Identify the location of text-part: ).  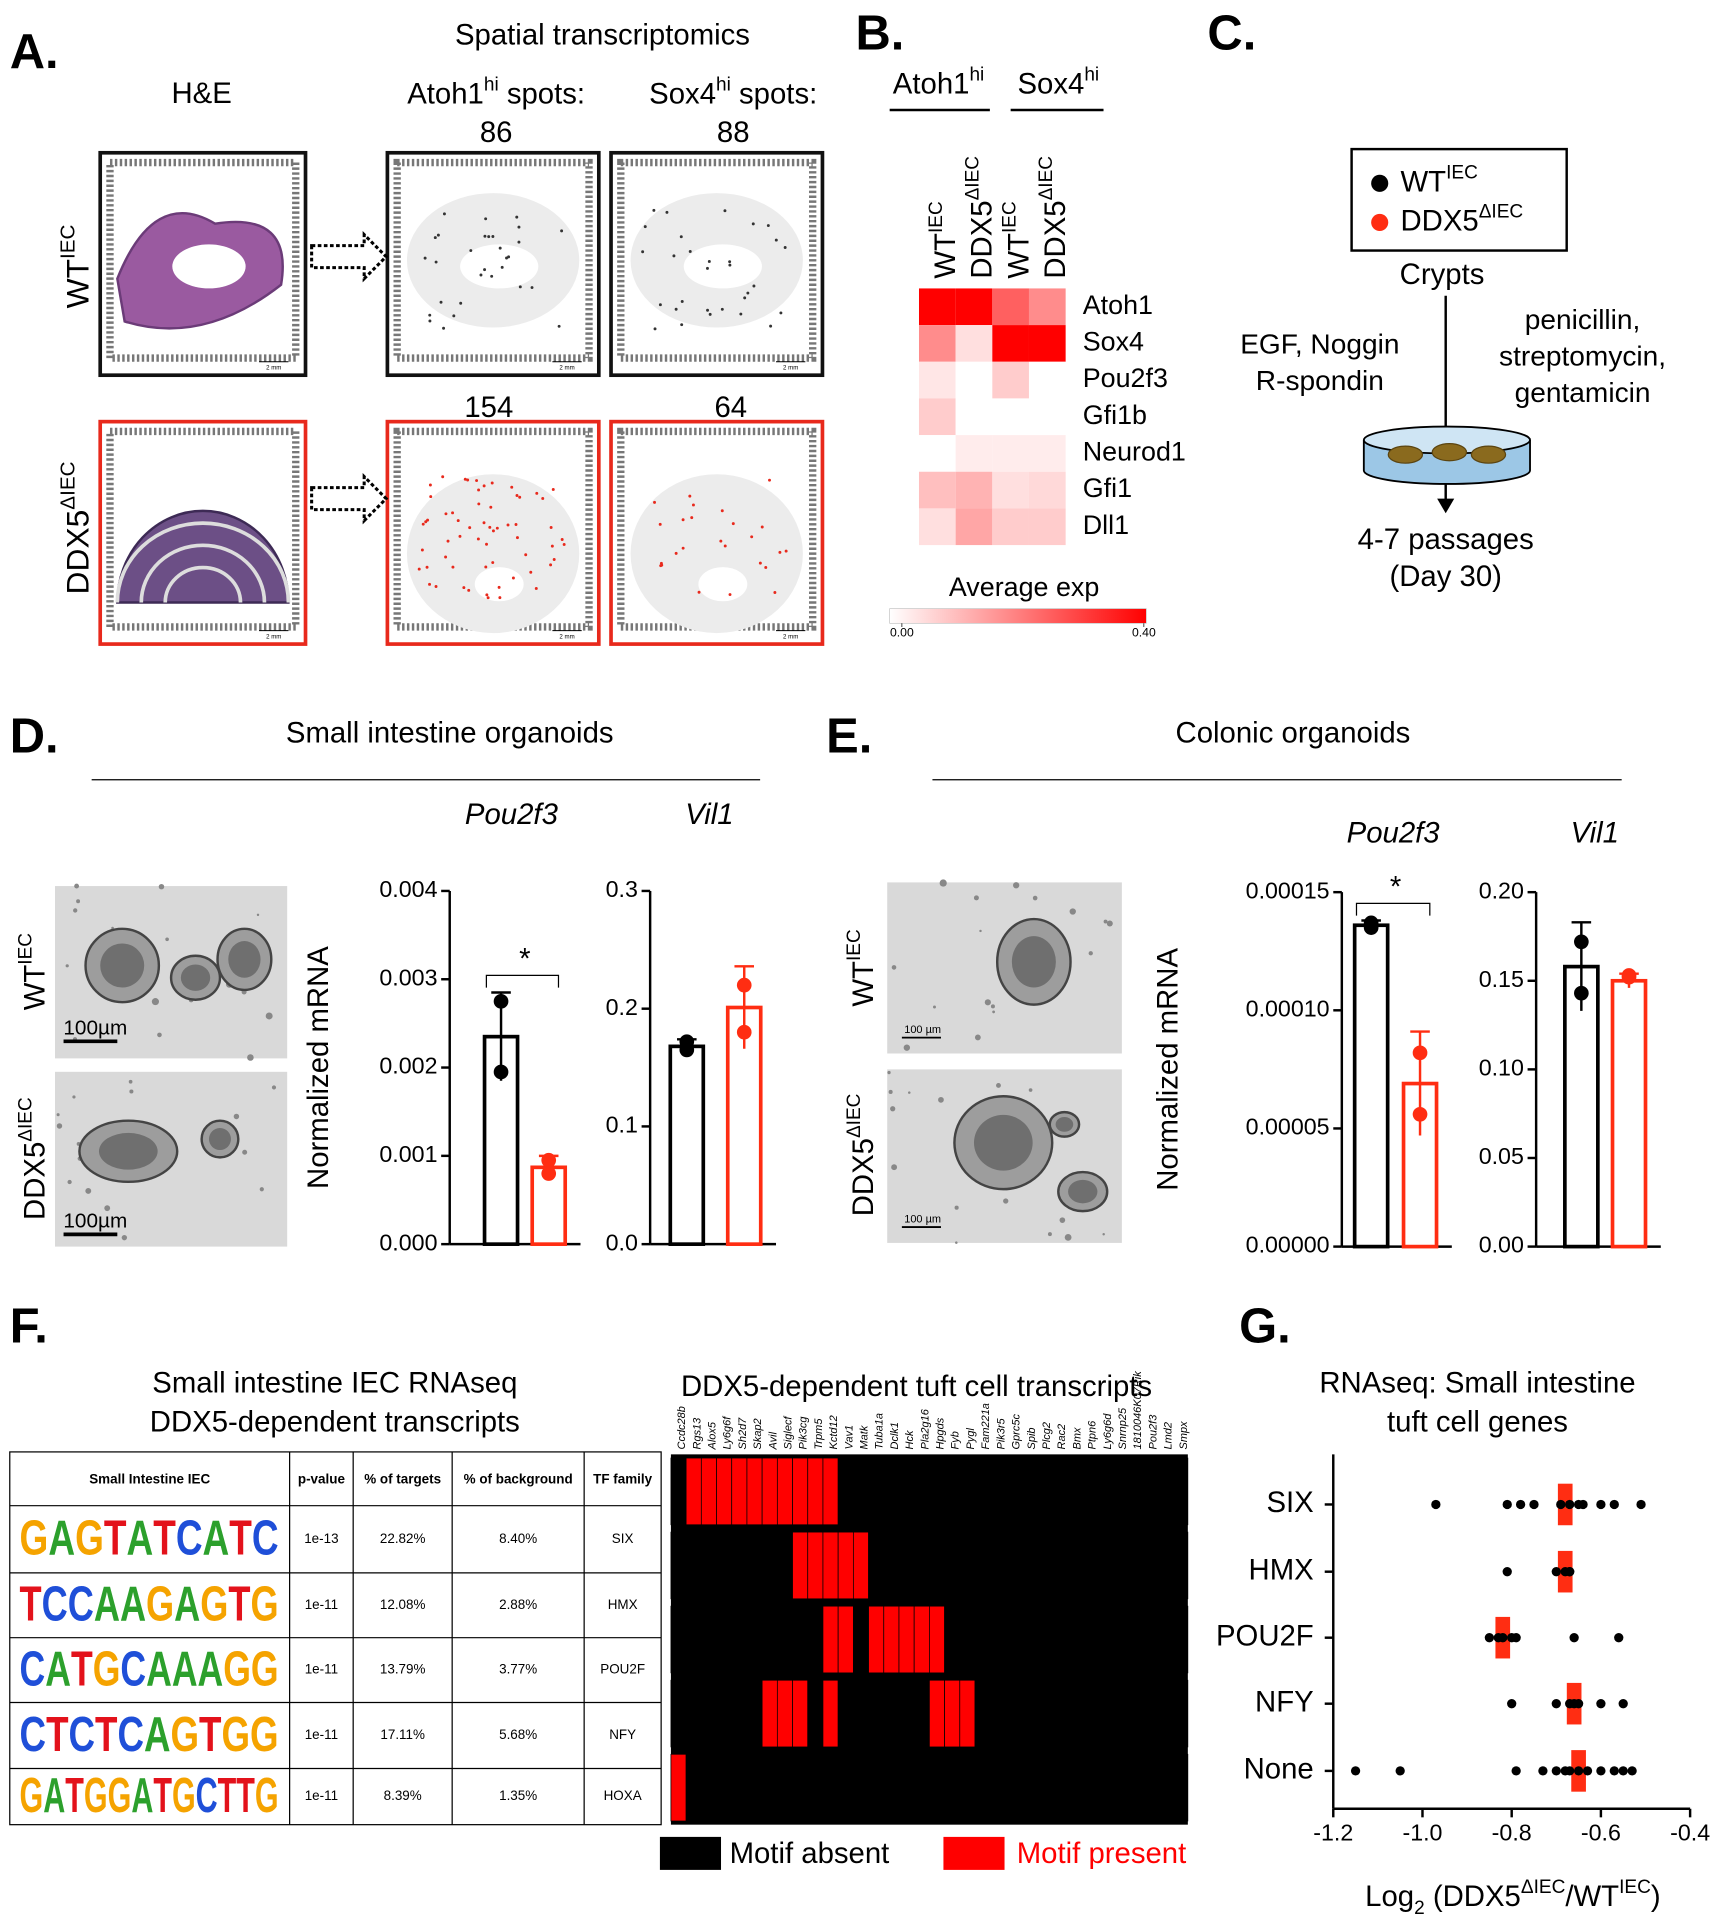
(1656, 1896).